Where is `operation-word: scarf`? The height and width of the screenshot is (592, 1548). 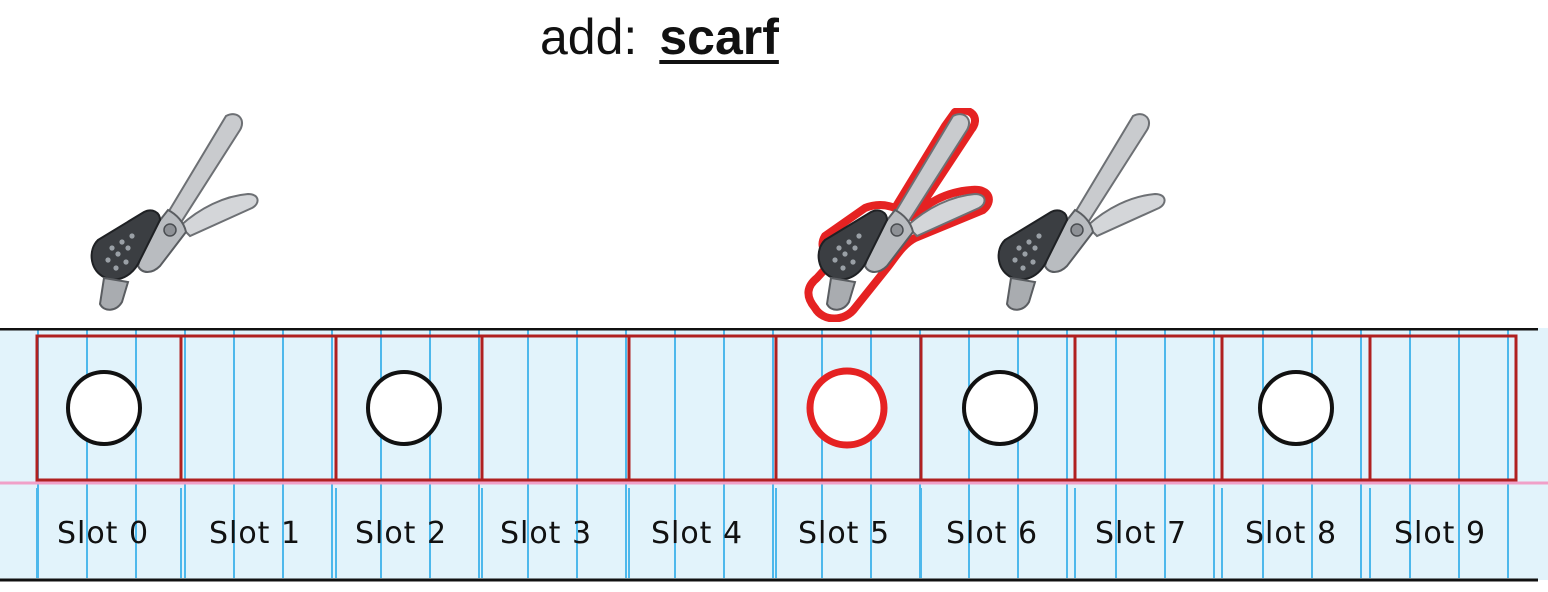 operation-word: scarf is located at coordinates (719, 37).